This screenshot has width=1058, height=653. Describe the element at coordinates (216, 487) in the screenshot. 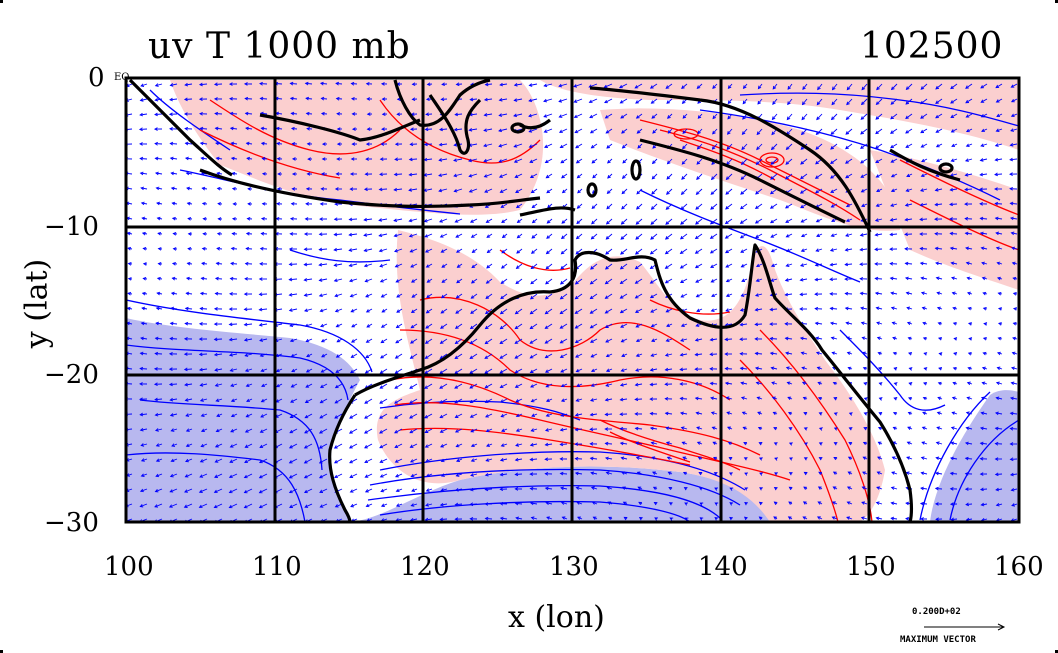

I see `cold-contour-line` at that location.